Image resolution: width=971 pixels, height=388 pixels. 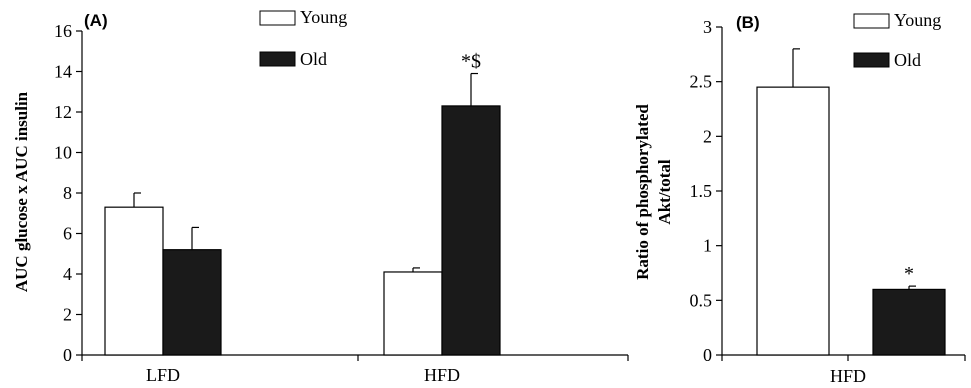 I want to click on panel-b-bar-young-hfd, so click(x=793, y=221).